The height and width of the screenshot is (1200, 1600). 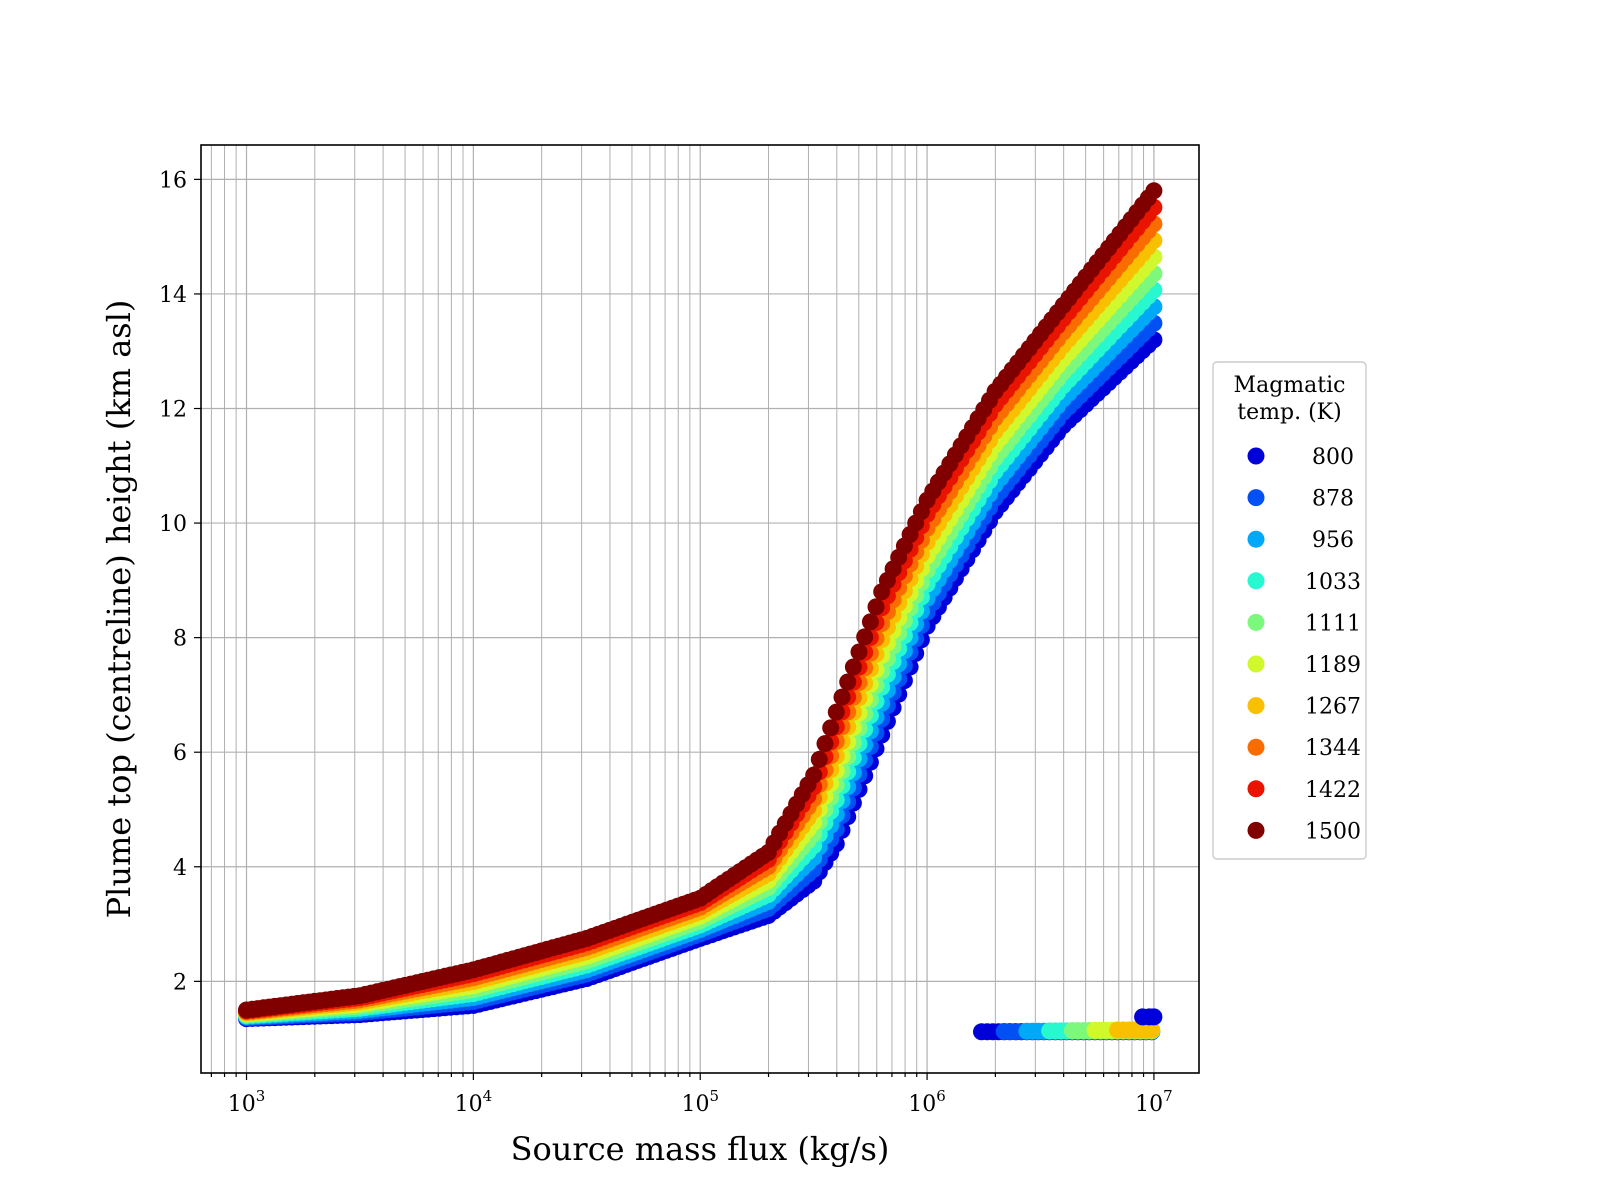 I want to click on legend-label: 1344, so click(x=1333, y=748).